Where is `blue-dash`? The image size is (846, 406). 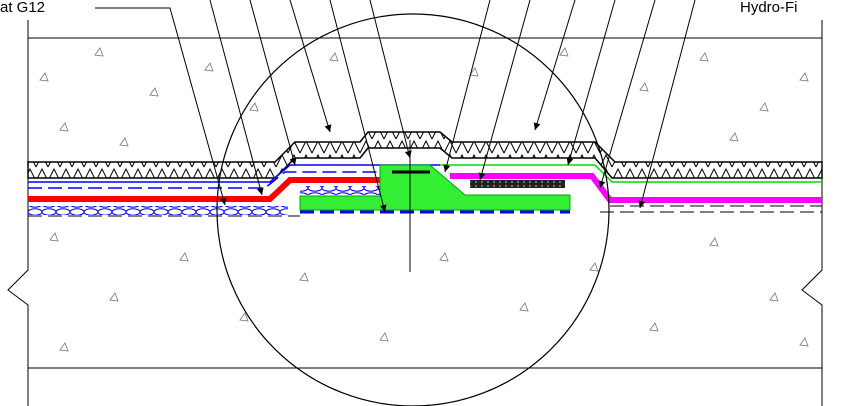 blue-dash is located at coordinates (204, 180).